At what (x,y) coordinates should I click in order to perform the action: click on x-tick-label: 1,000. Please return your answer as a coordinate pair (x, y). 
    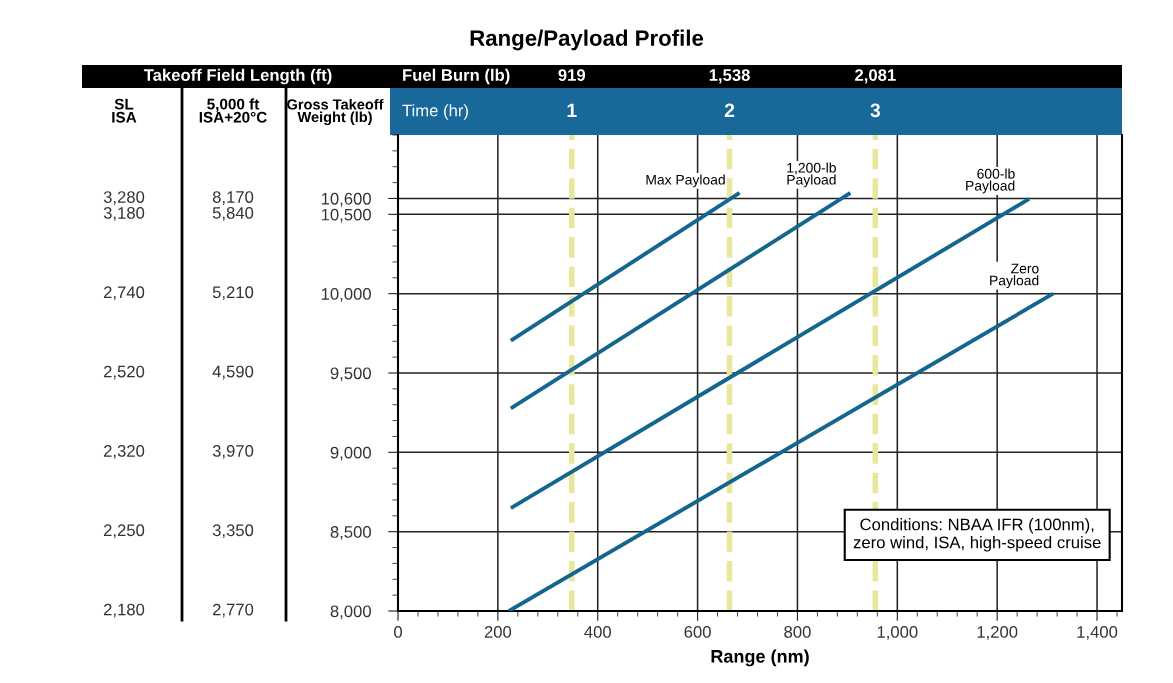
    Looking at the image, I should click on (897, 633).